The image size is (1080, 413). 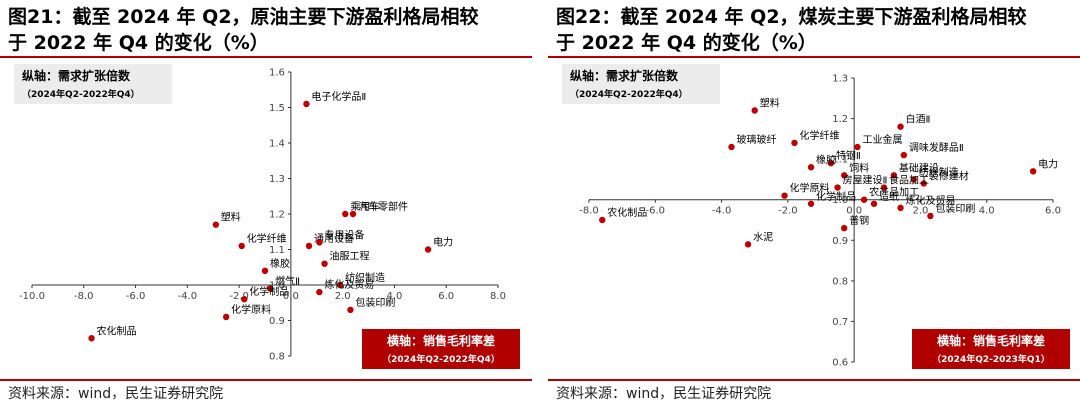 I want to click on y-tick-label: 0.6, so click(x=840, y=363).